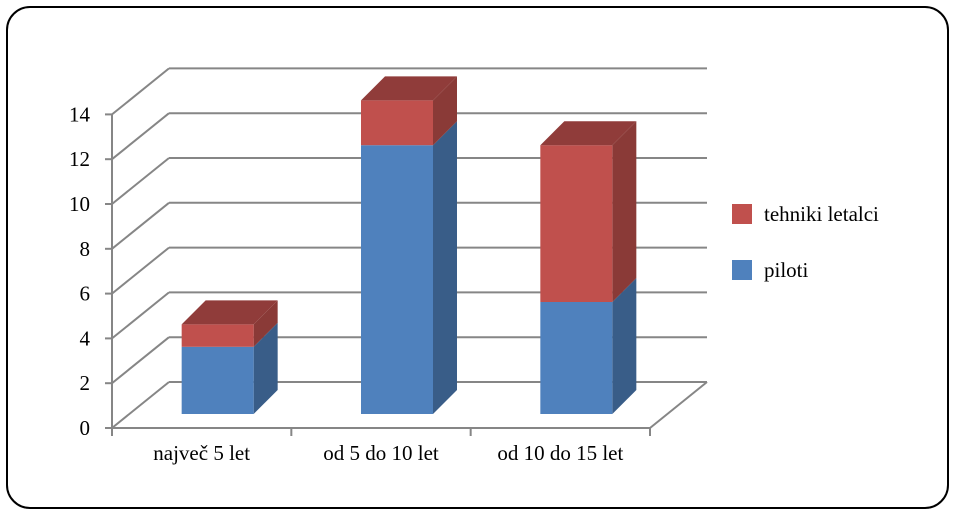 Image resolution: width=959 pixels, height=517 pixels. I want to click on y-tick-label: 8, so click(85, 249).